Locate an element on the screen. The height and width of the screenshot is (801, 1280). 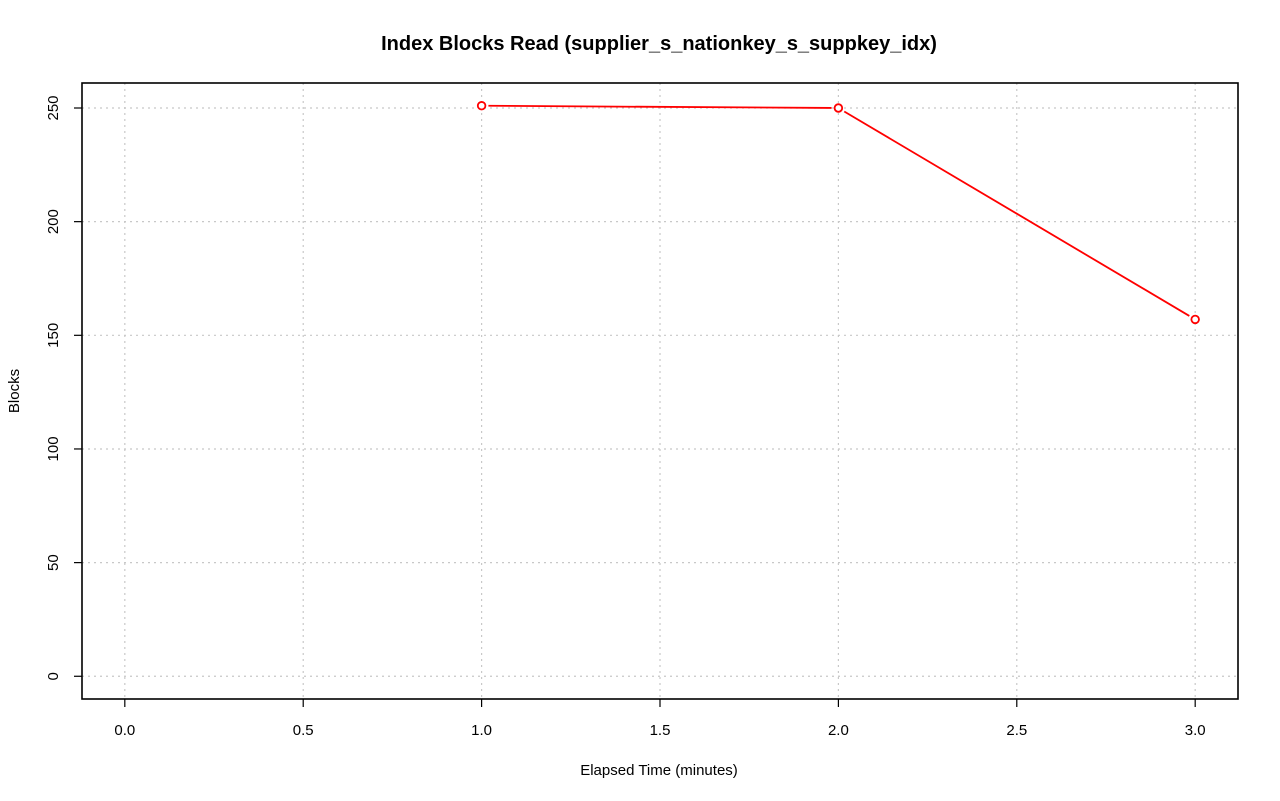
x-axis: 0.0 0.5 1.0 1.5 2.0 2.5 3.0 is located at coordinates (660, 719).